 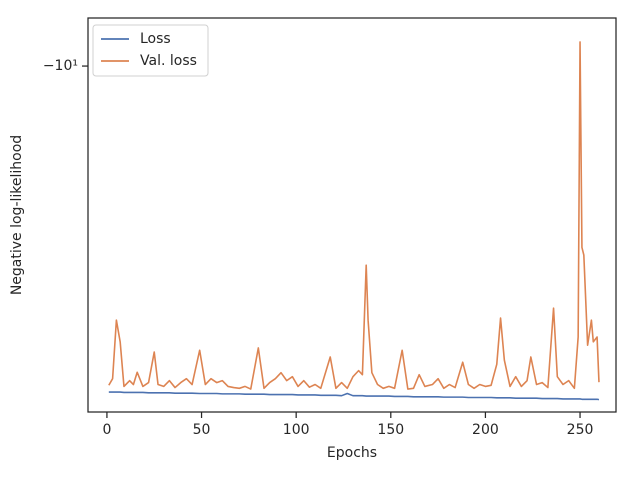 I want to click on x-tick-label: 150, so click(x=390, y=430).